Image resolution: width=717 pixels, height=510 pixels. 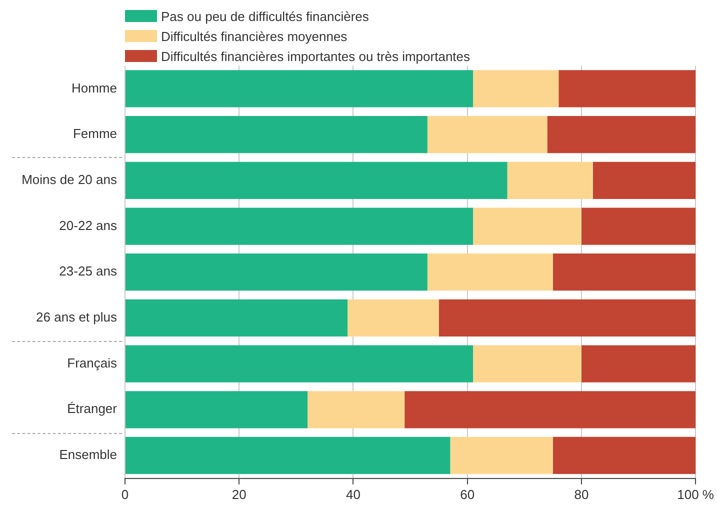 I want to click on x-tick-label: 20, so click(x=239, y=494).